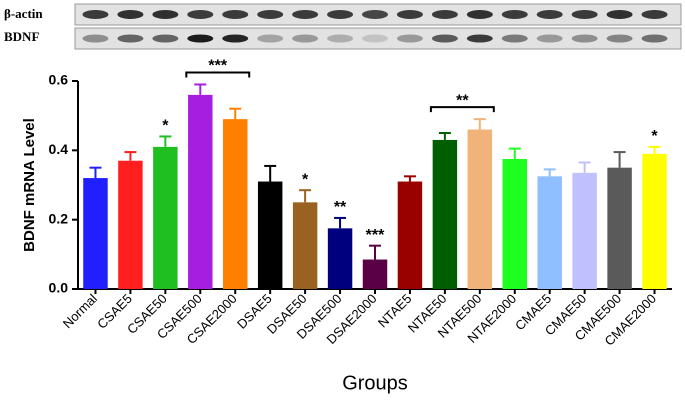  I want to click on blot-strip, so click(378, 38).